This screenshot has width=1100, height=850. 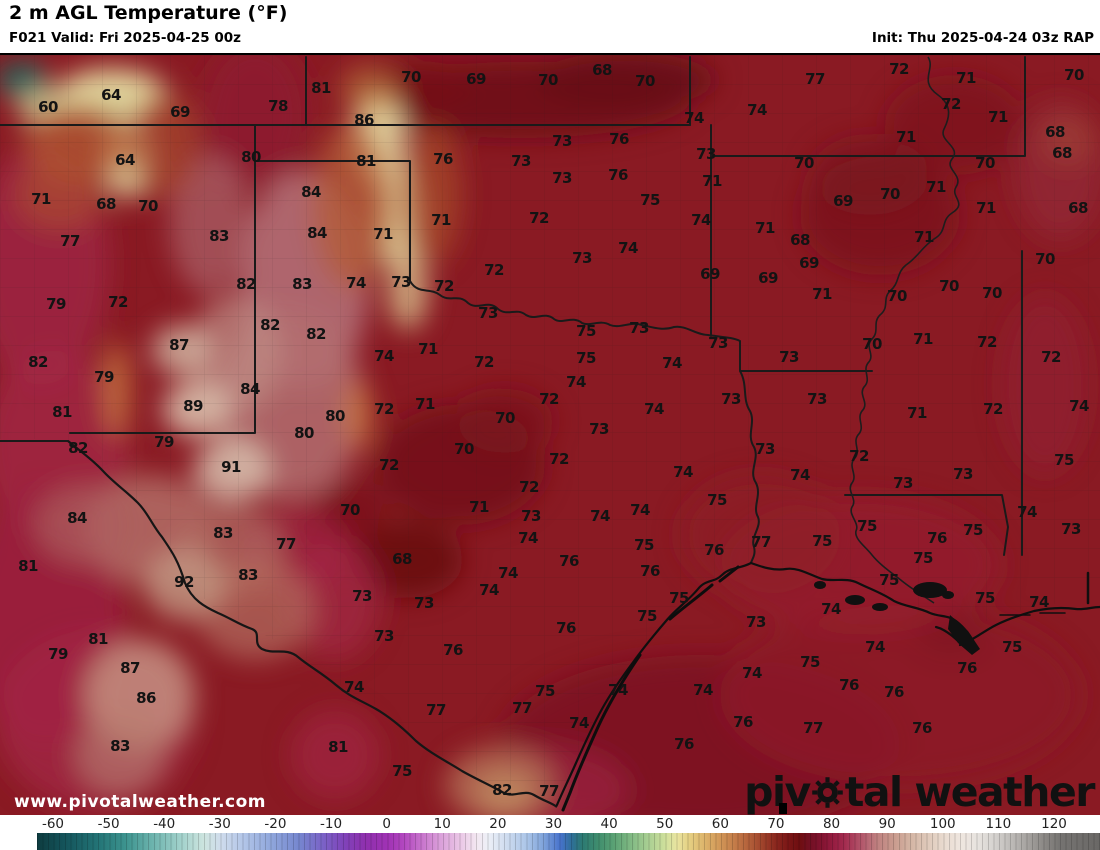 I want to click on colorbar-tick-label: -10, so click(x=331, y=824).